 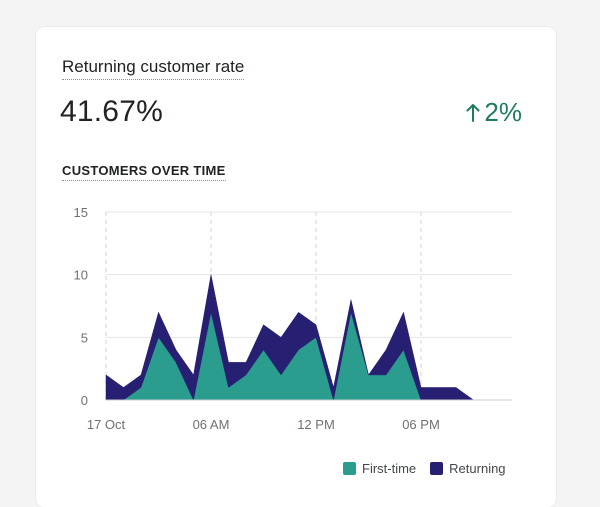 What do you see at coordinates (437, 468) in the screenshot?
I see `legend-swatch-returning` at bounding box center [437, 468].